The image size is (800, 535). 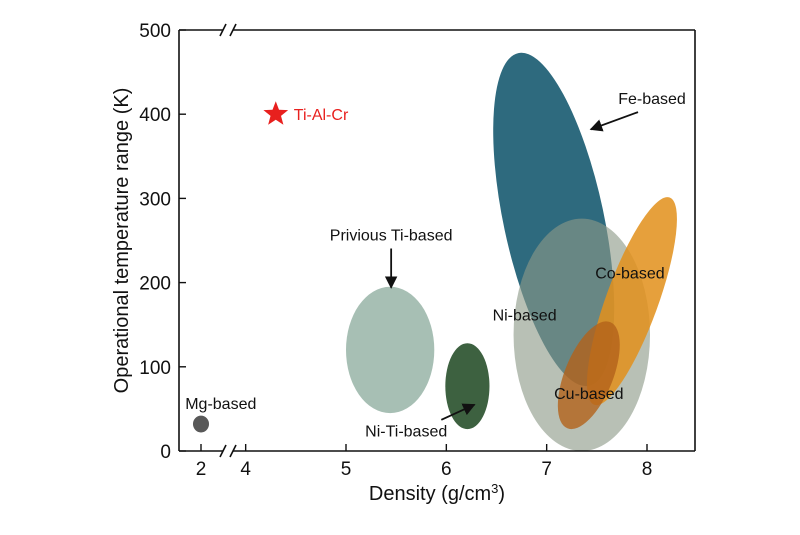 What do you see at coordinates (155, 199) in the screenshot?
I see `y-tick-label: 300` at bounding box center [155, 199].